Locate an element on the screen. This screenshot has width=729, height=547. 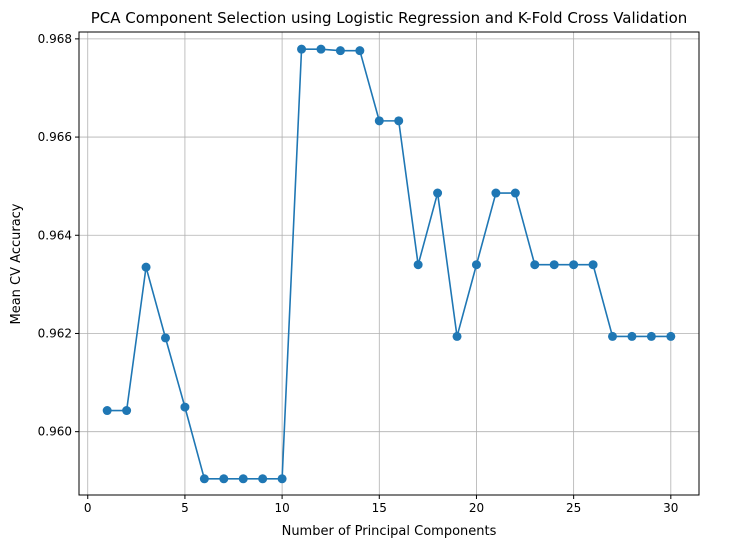
x-axis-label: Number of Principal Components is located at coordinates (389, 531).